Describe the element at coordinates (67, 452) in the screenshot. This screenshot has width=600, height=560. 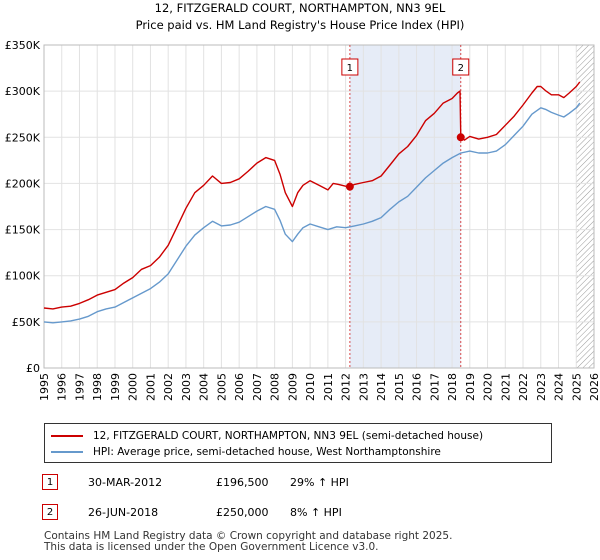
I see `legend-swatch-hpi` at that location.